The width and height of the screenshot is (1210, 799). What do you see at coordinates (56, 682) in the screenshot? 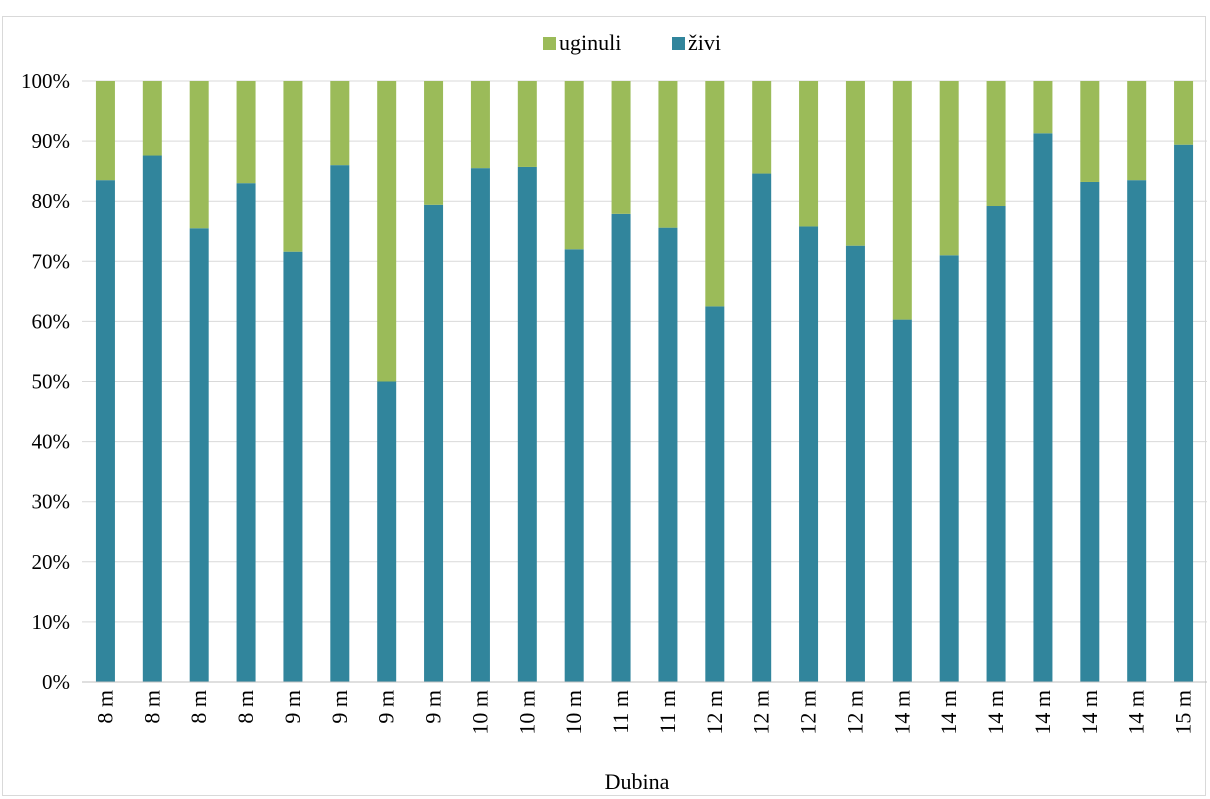
I see `y-tick-label: 0%` at bounding box center [56, 682].